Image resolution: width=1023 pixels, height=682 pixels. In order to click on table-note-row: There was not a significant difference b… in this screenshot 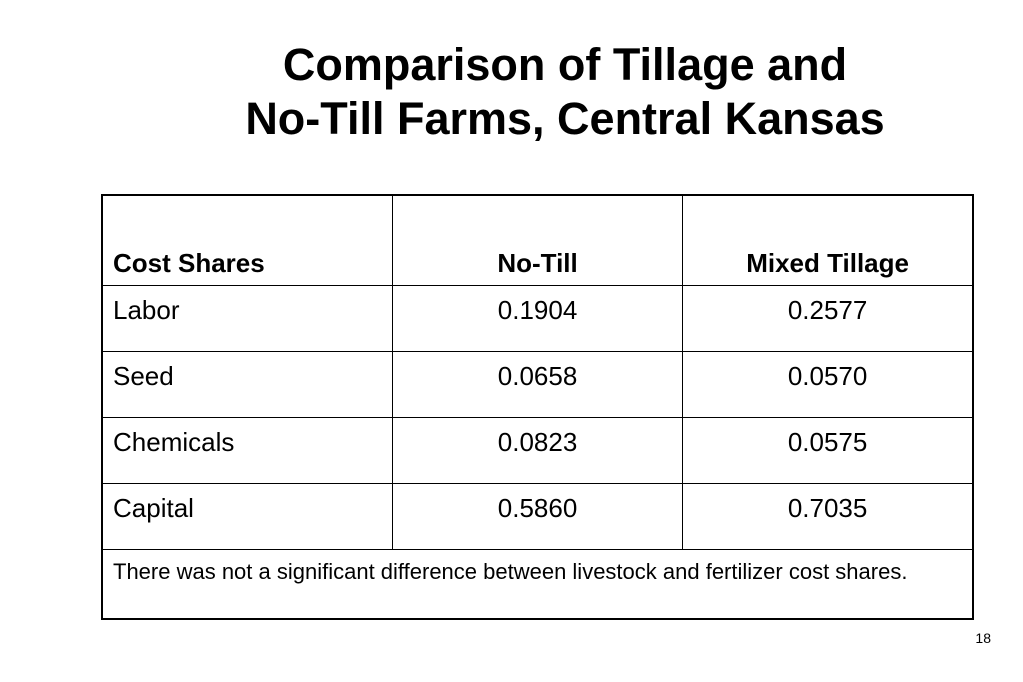, I will do `click(537, 584)`.